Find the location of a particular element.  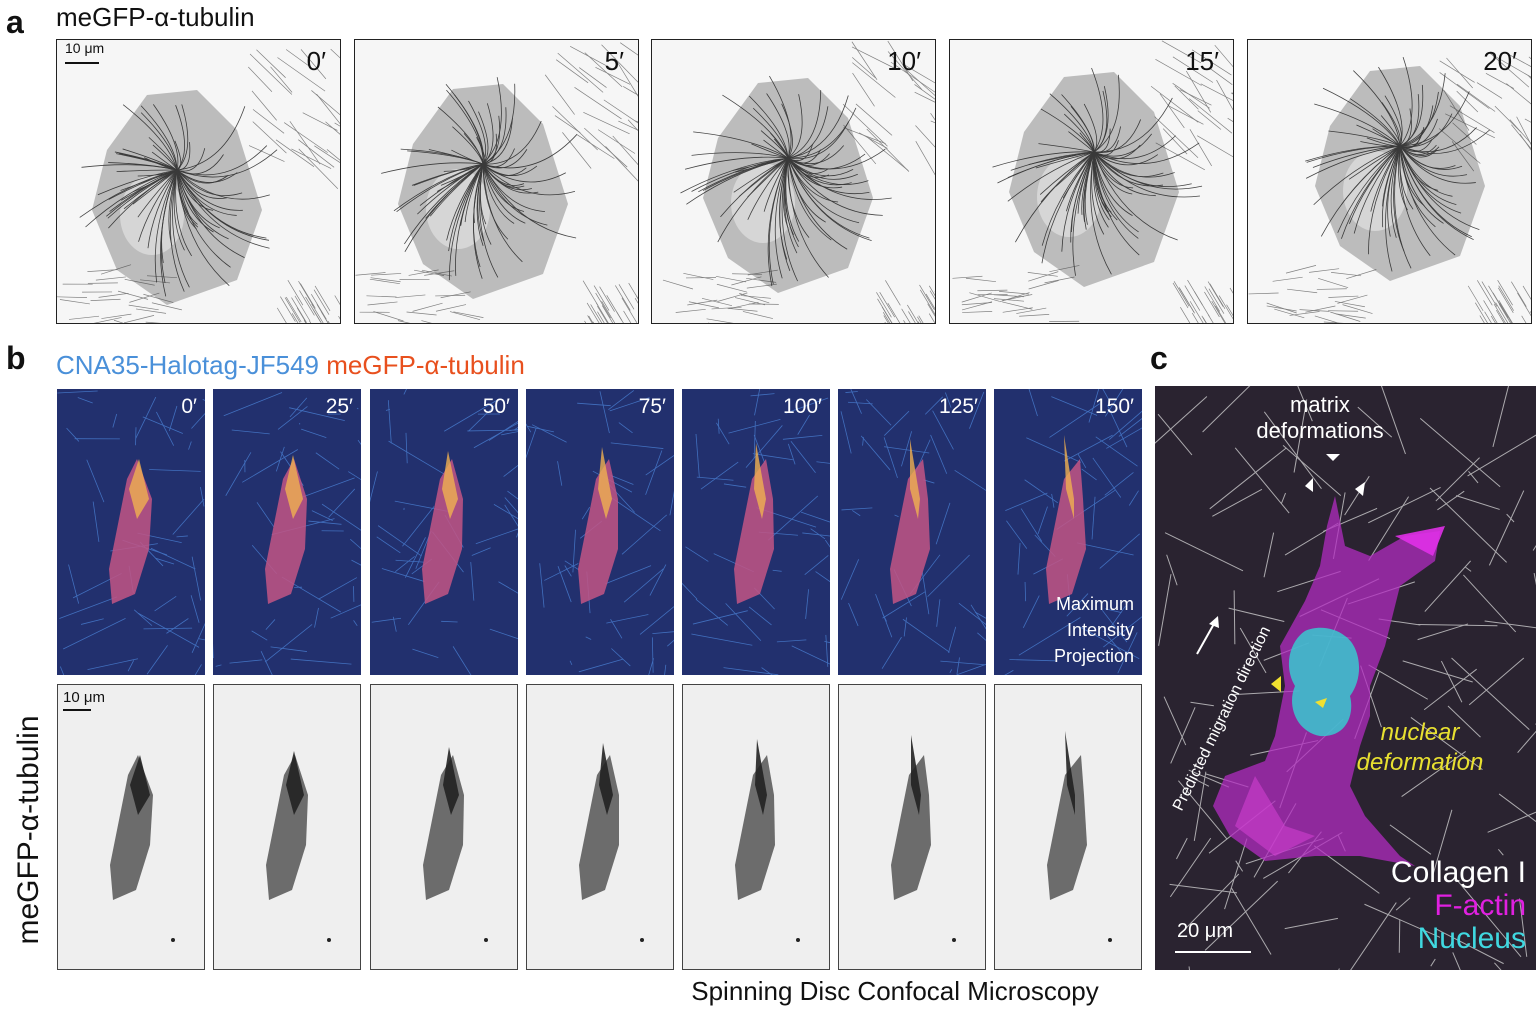

panel-b-side-label: meGFP-α-tubulin is located at coordinates (28, 830).